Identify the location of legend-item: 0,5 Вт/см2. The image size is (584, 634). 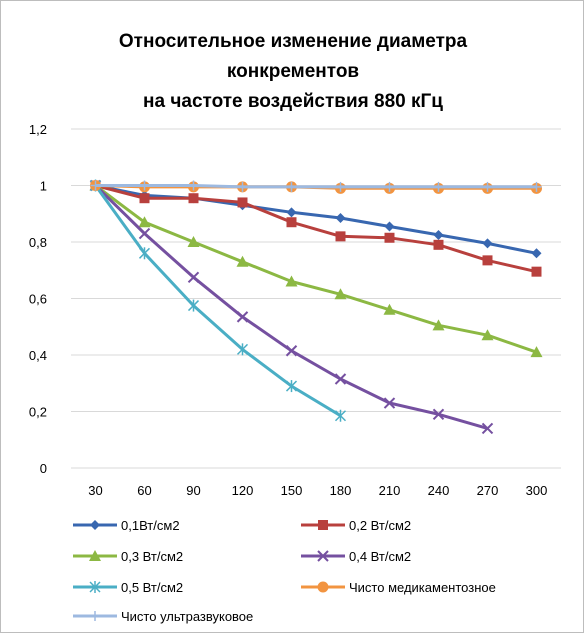
(128, 587).